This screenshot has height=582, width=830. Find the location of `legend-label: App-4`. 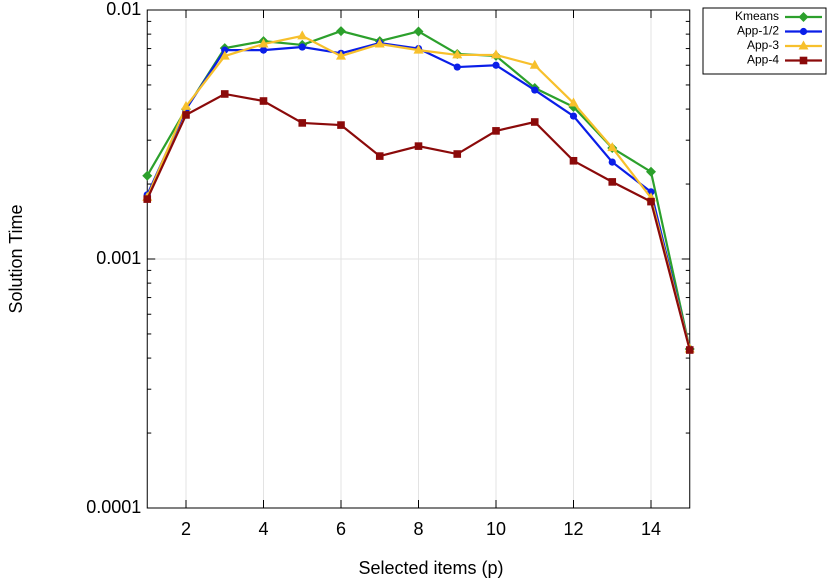

legend-label: App-4 is located at coordinates (763, 60).